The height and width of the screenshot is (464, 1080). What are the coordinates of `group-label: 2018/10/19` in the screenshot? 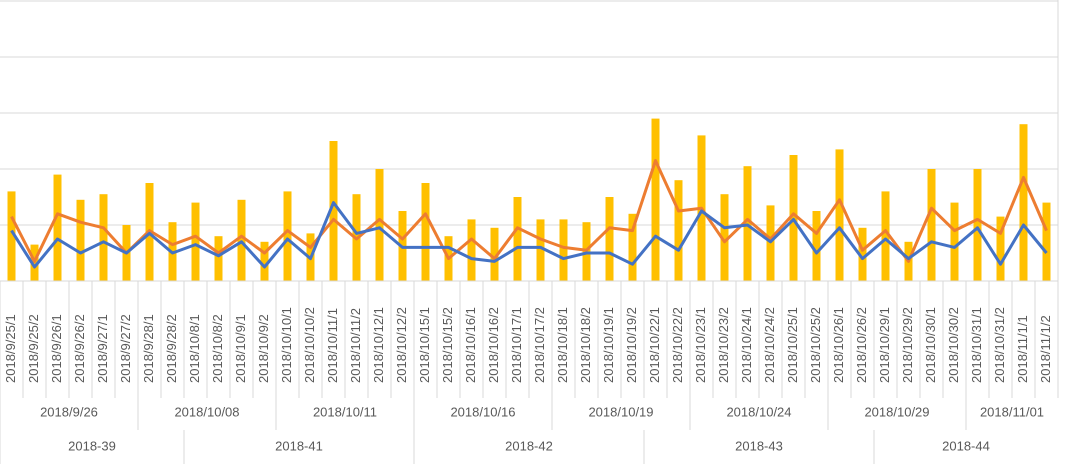 It's located at (620, 411).